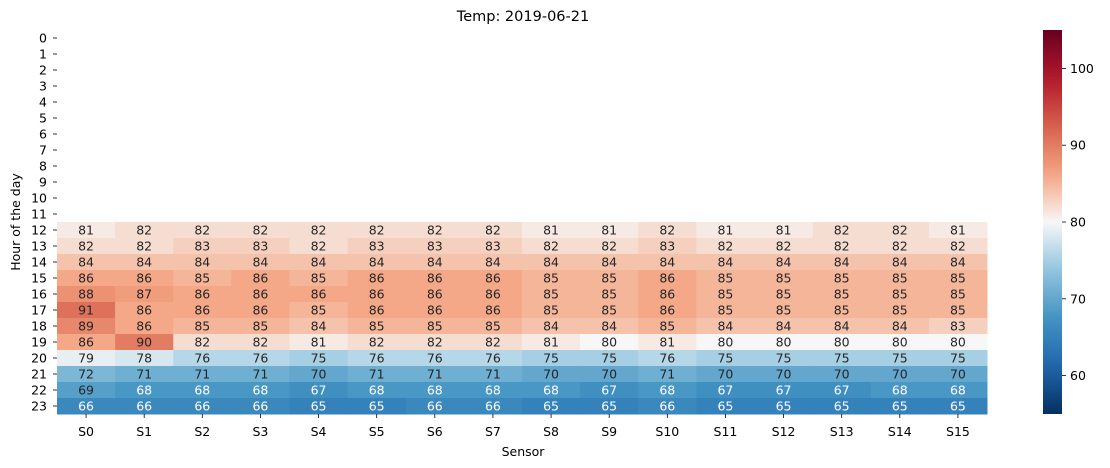 The width and height of the screenshot is (1110, 468). Describe the element at coordinates (43, 38) in the screenshot. I see `y-tick-label: 0` at that location.